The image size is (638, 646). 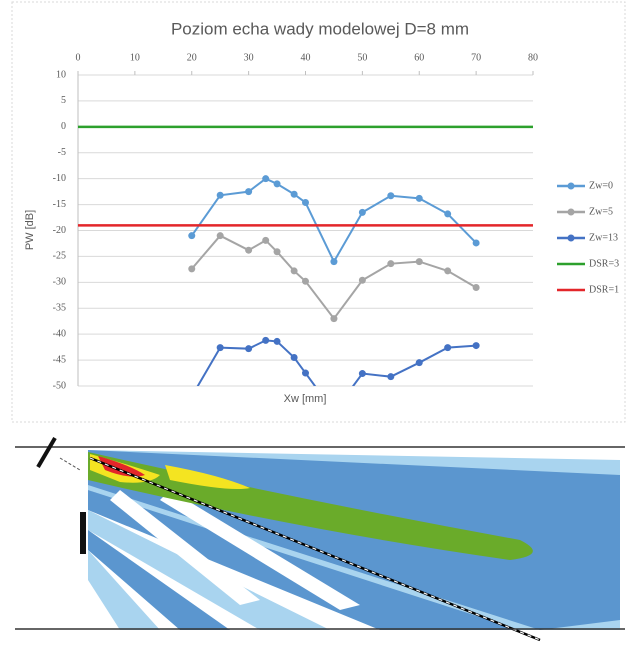 What do you see at coordinates (601, 185) in the screenshot?
I see `legend-label: Zw=0` at bounding box center [601, 185].